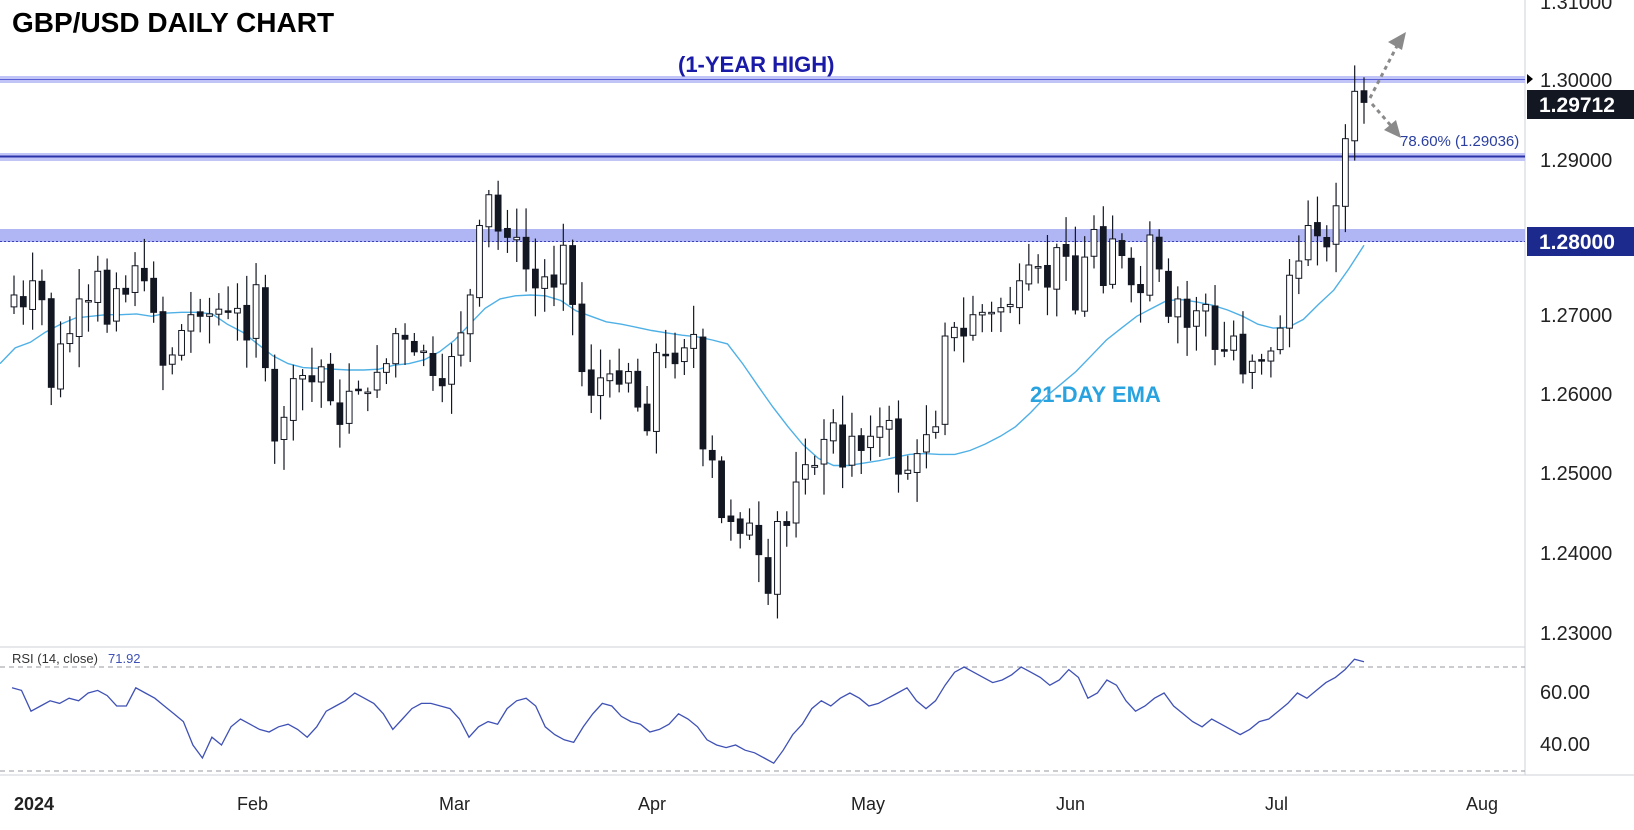 The image size is (1634, 830). I want to click on current-price-badge: 1.29712, so click(1580, 104).